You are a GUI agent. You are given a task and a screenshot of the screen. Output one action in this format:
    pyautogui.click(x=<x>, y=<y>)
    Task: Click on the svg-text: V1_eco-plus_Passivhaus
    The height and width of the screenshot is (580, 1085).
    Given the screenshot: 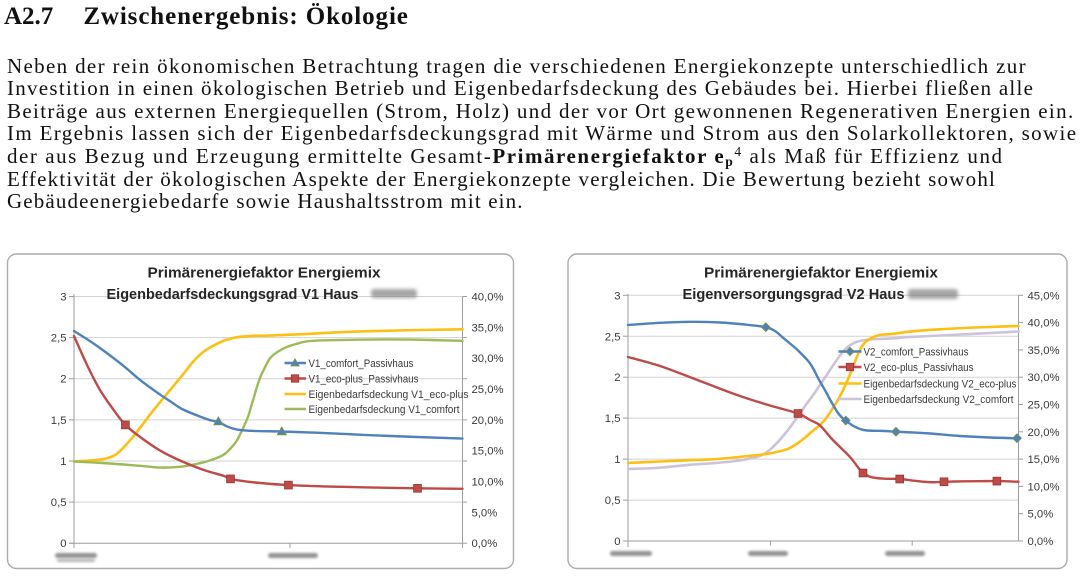 What is the action you would take?
    pyautogui.click(x=364, y=380)
    